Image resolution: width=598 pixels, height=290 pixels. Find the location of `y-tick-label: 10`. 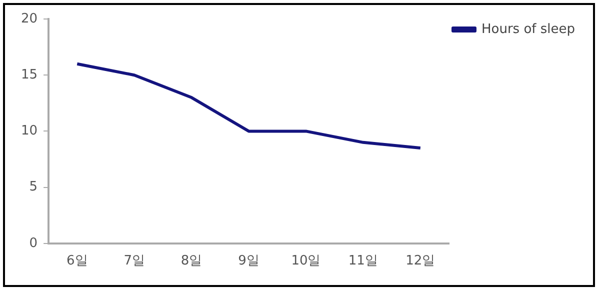

y-tick-label: 10 is located at coordinates (29, 131).